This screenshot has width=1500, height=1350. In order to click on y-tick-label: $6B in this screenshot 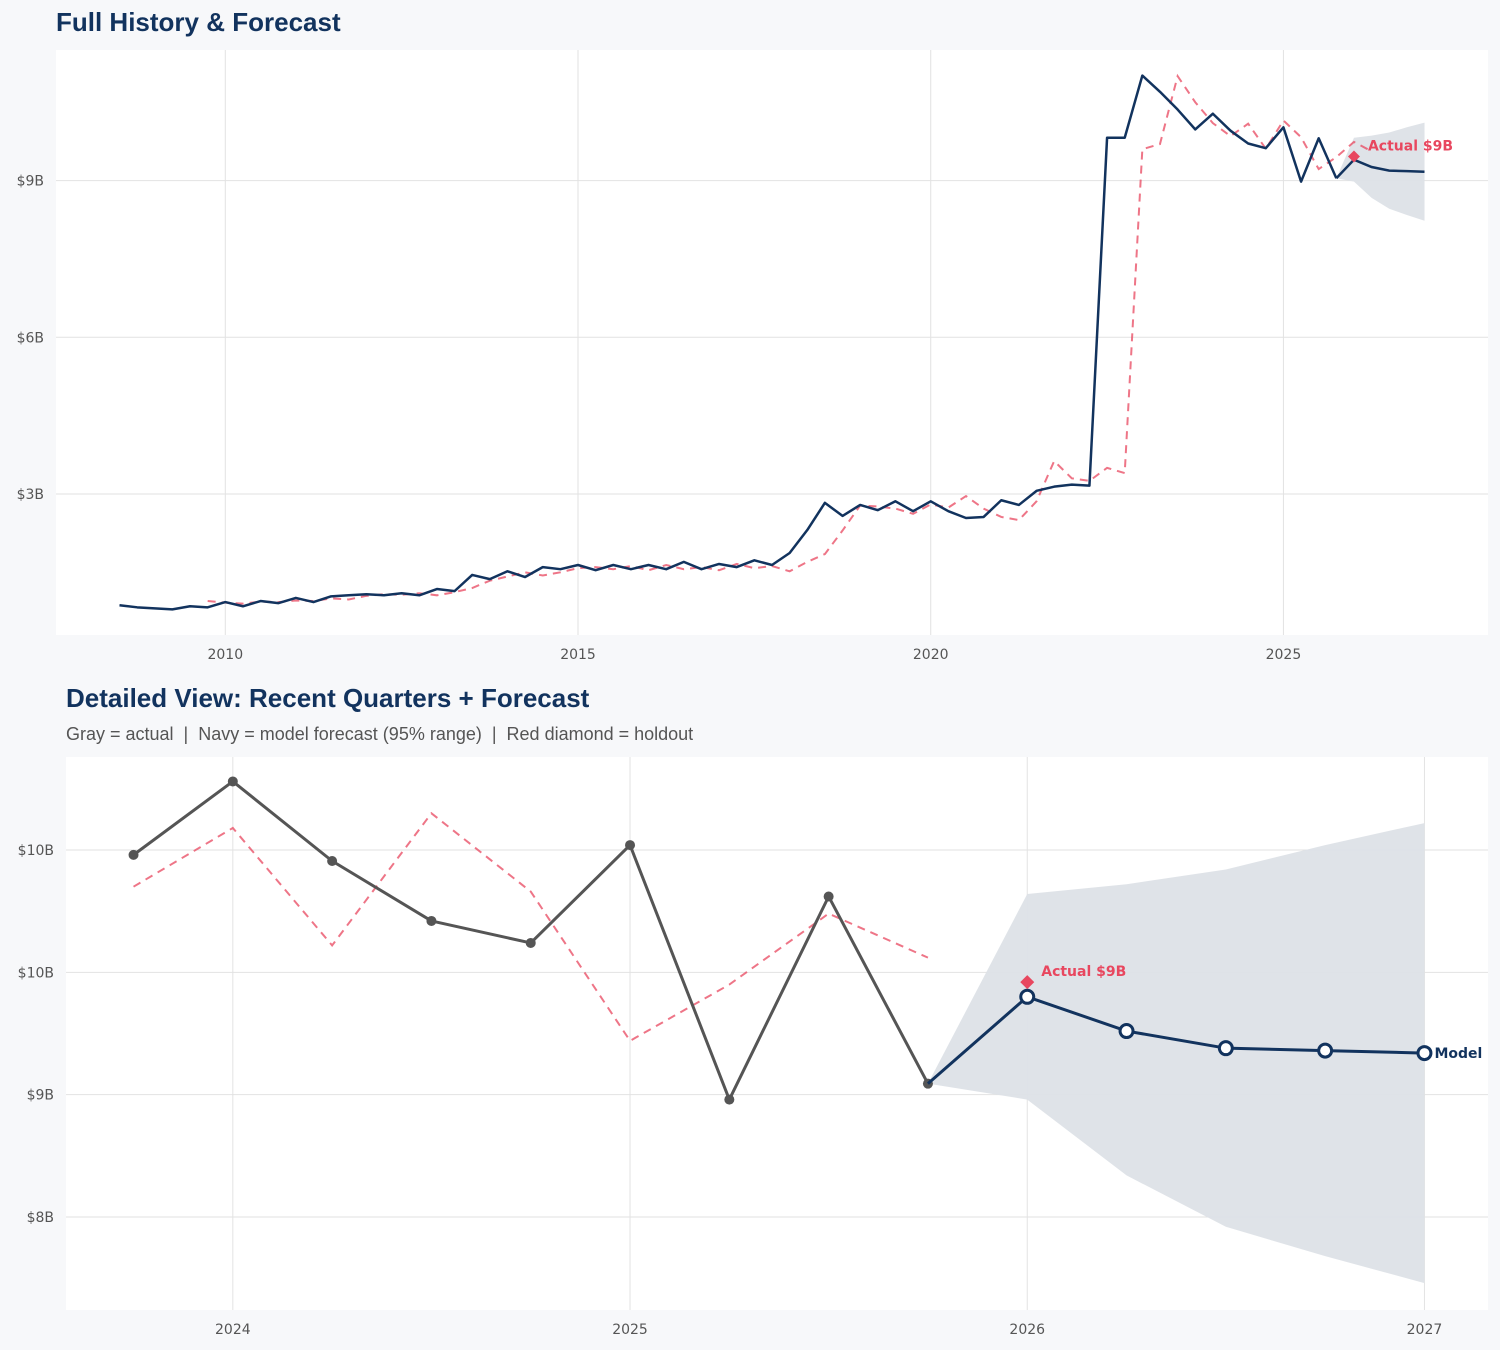, I will do `click(30, 338)`.